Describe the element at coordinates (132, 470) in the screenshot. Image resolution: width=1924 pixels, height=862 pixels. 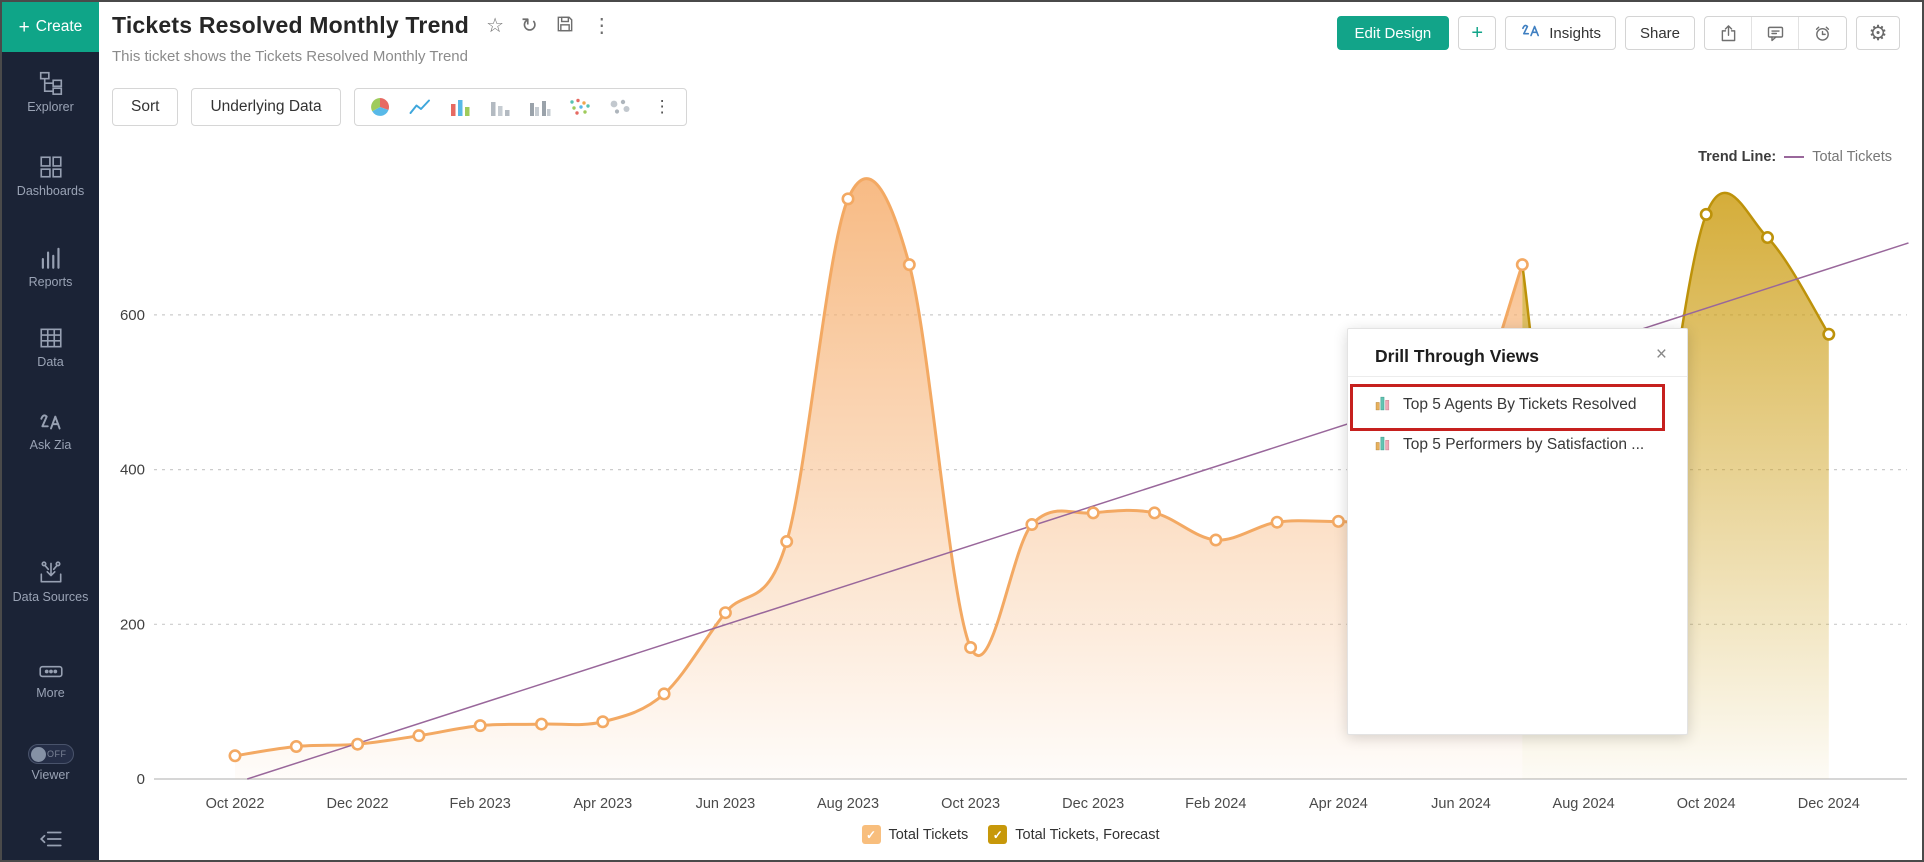
I see `y-axis-tick-label: 400` at that location.